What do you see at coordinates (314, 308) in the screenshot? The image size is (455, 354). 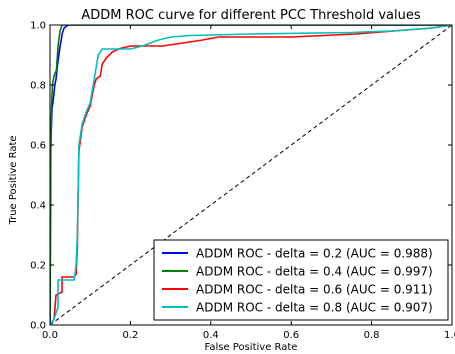 I see `legend-label-3: ADDM ROC - delta = 0.8 (AUC = 0.907)` at bounding box center [314, 308].